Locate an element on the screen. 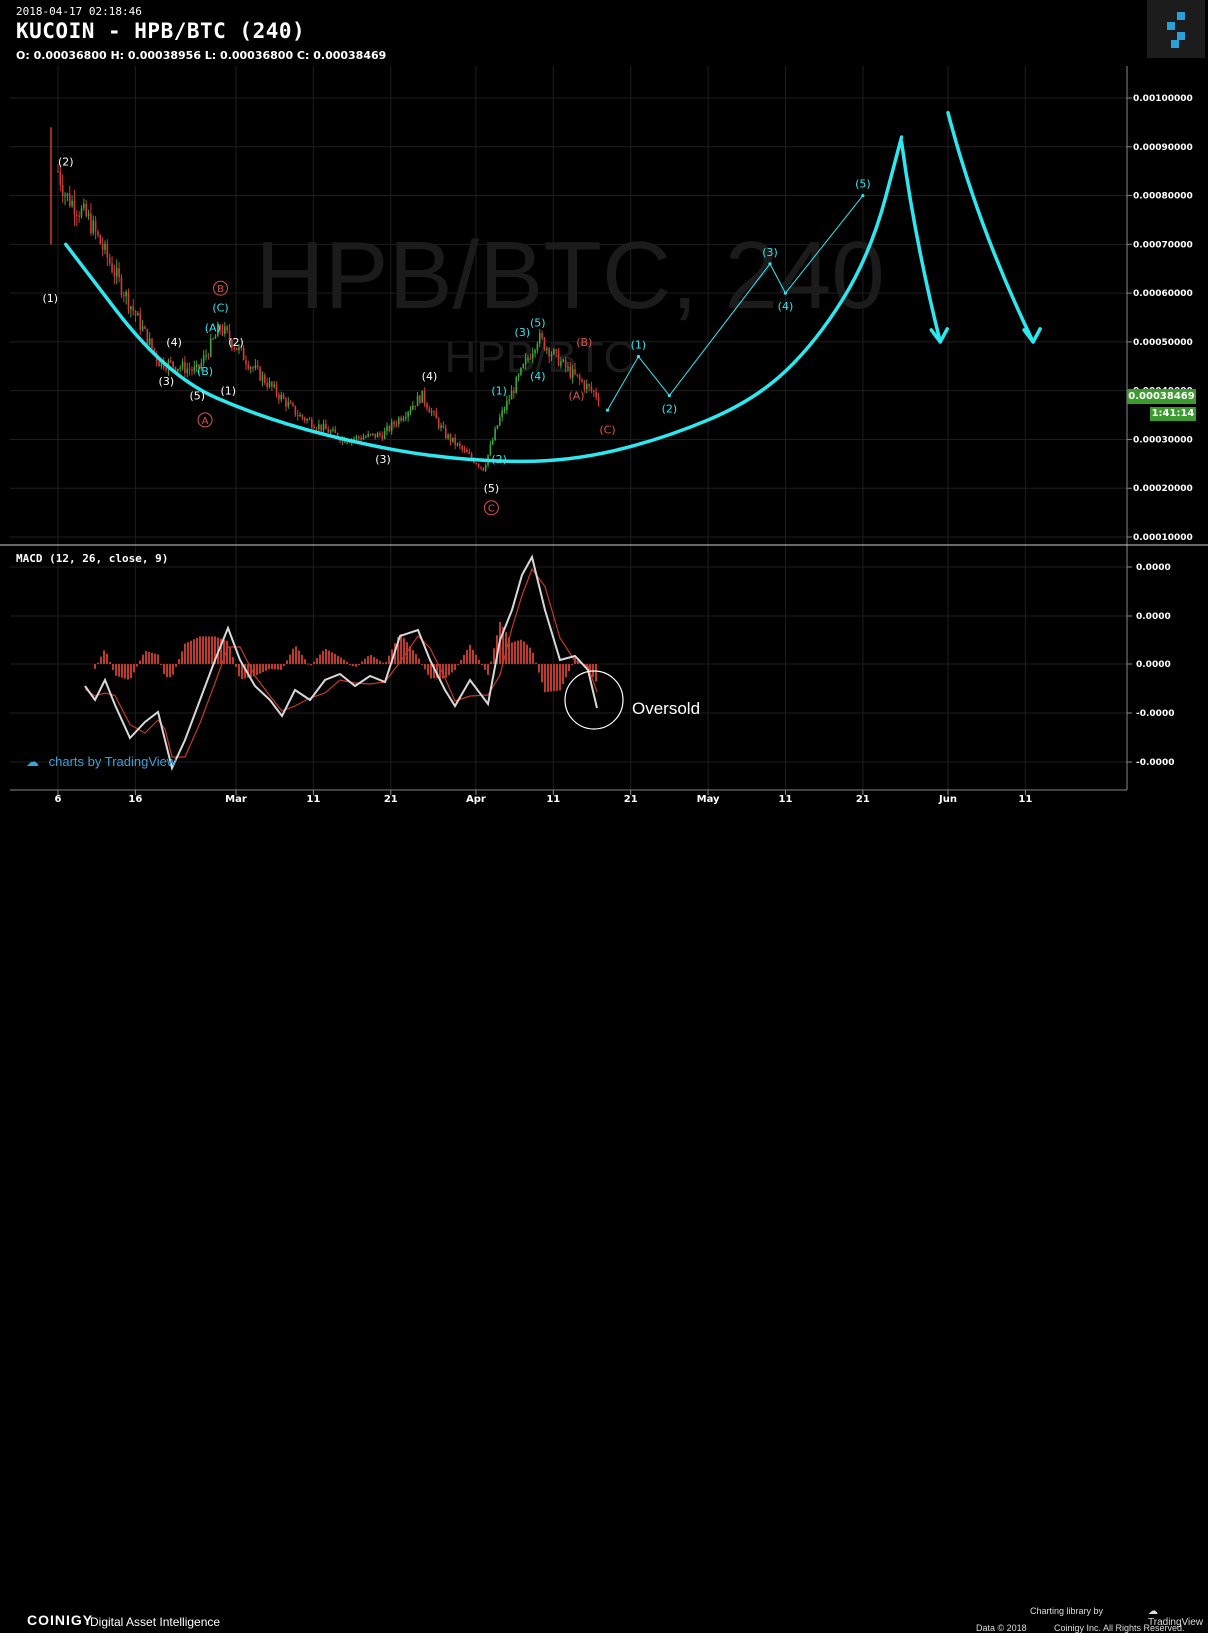 The image size is (1208, 1633). macd-tick-label: 0.0000 is located at coordinates (1153, 568).